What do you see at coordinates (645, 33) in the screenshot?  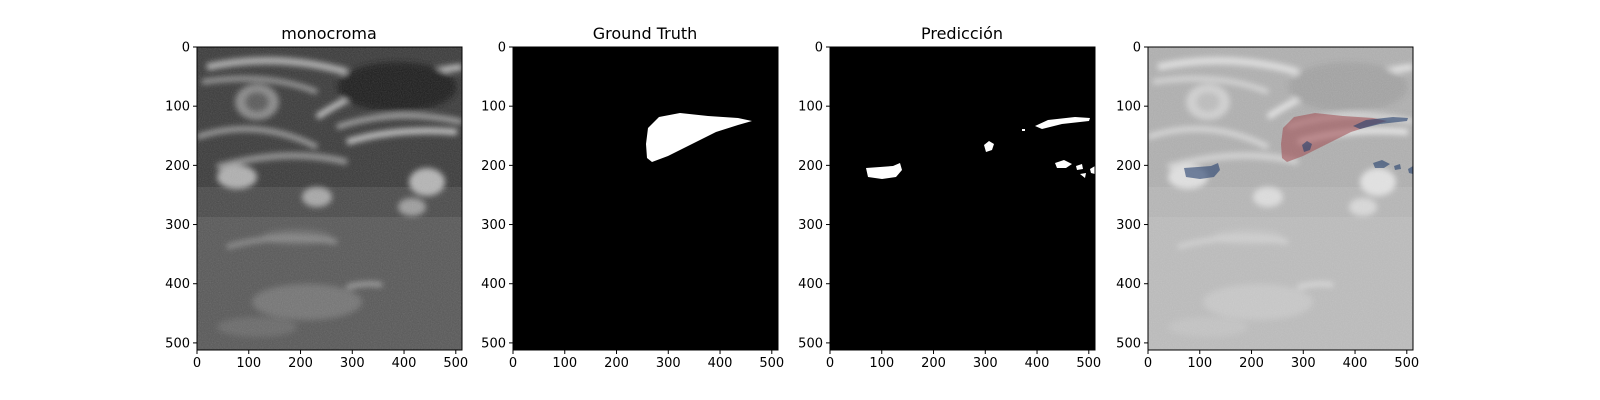 I see `panel-title: Ground Truth` at bounding box center [645, 33].